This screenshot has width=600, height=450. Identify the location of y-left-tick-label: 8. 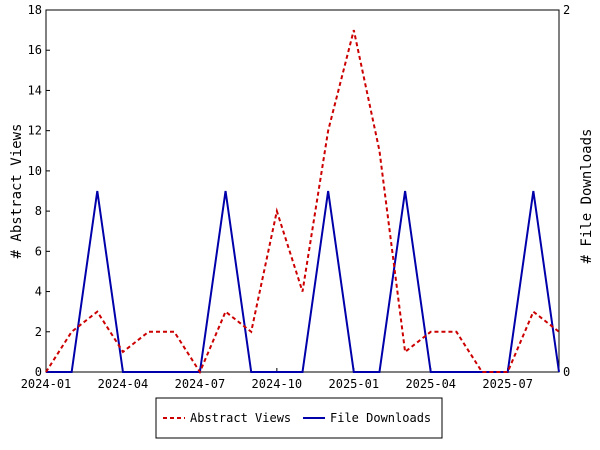
(38, 211).